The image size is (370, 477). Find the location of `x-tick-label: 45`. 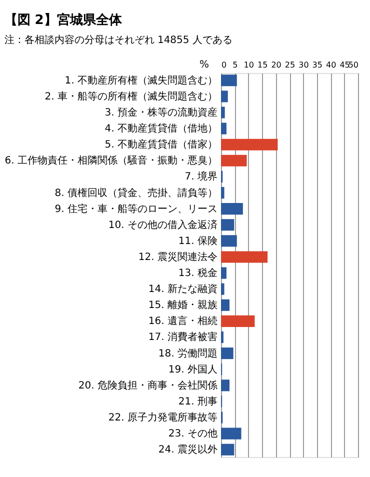

x-tick-label: 45 is located at coordinates (345, 65).